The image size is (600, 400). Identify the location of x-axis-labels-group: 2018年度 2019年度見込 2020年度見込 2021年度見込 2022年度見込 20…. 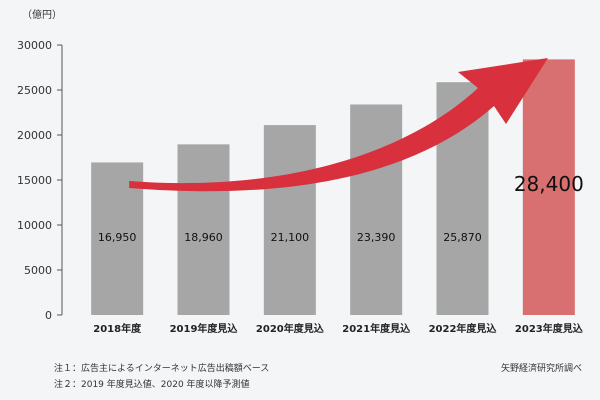
(338, 328).